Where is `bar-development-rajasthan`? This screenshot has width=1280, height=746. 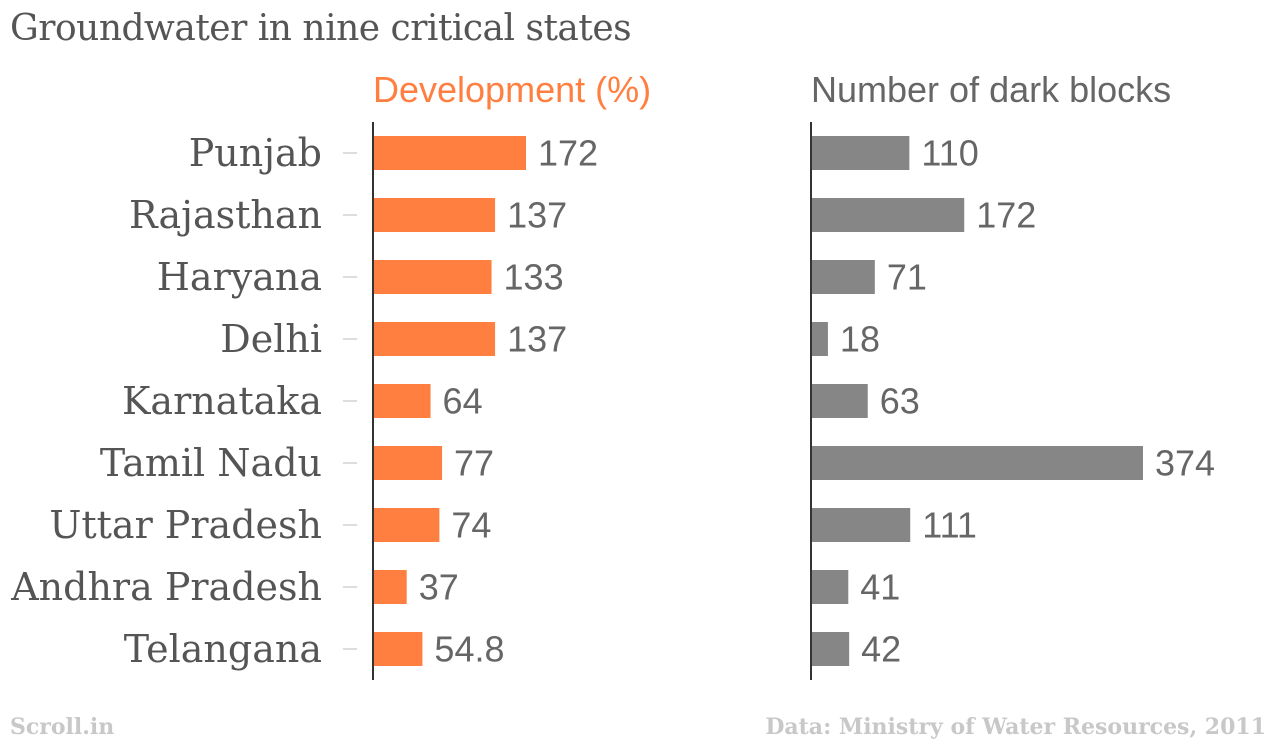 bar-development-rajasthan is located at coordinates (435, 215).